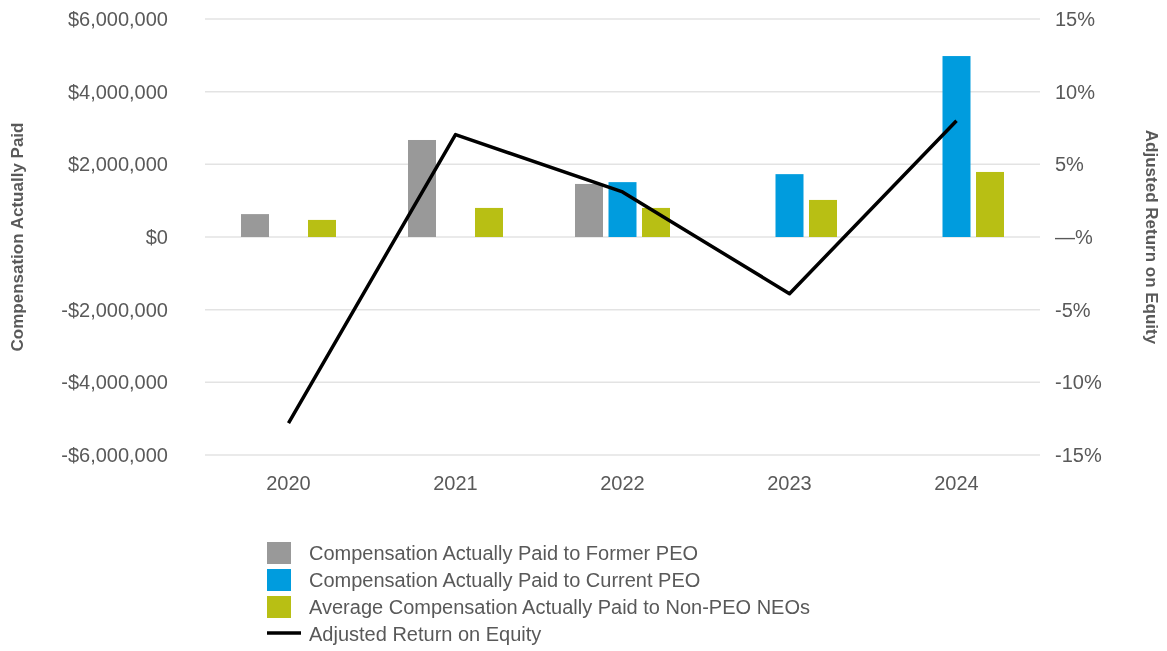  Describe the element at coordinates (117, 91) in the screenshot. I see `y-tick-label: $4,000,000` at that location.